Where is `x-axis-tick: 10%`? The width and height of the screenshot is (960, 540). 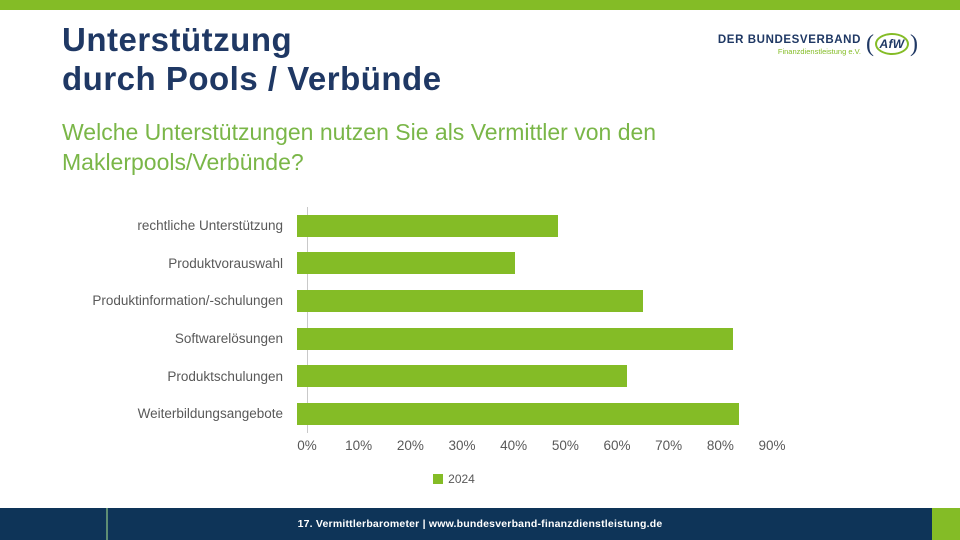
x-axis-tick: 10% is located at coordinates (359, 445).